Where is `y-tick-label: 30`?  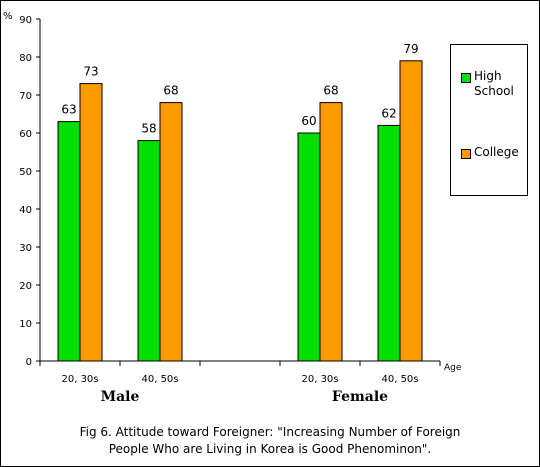
y-tick-label: 30 is located at coordinates (25, 248).